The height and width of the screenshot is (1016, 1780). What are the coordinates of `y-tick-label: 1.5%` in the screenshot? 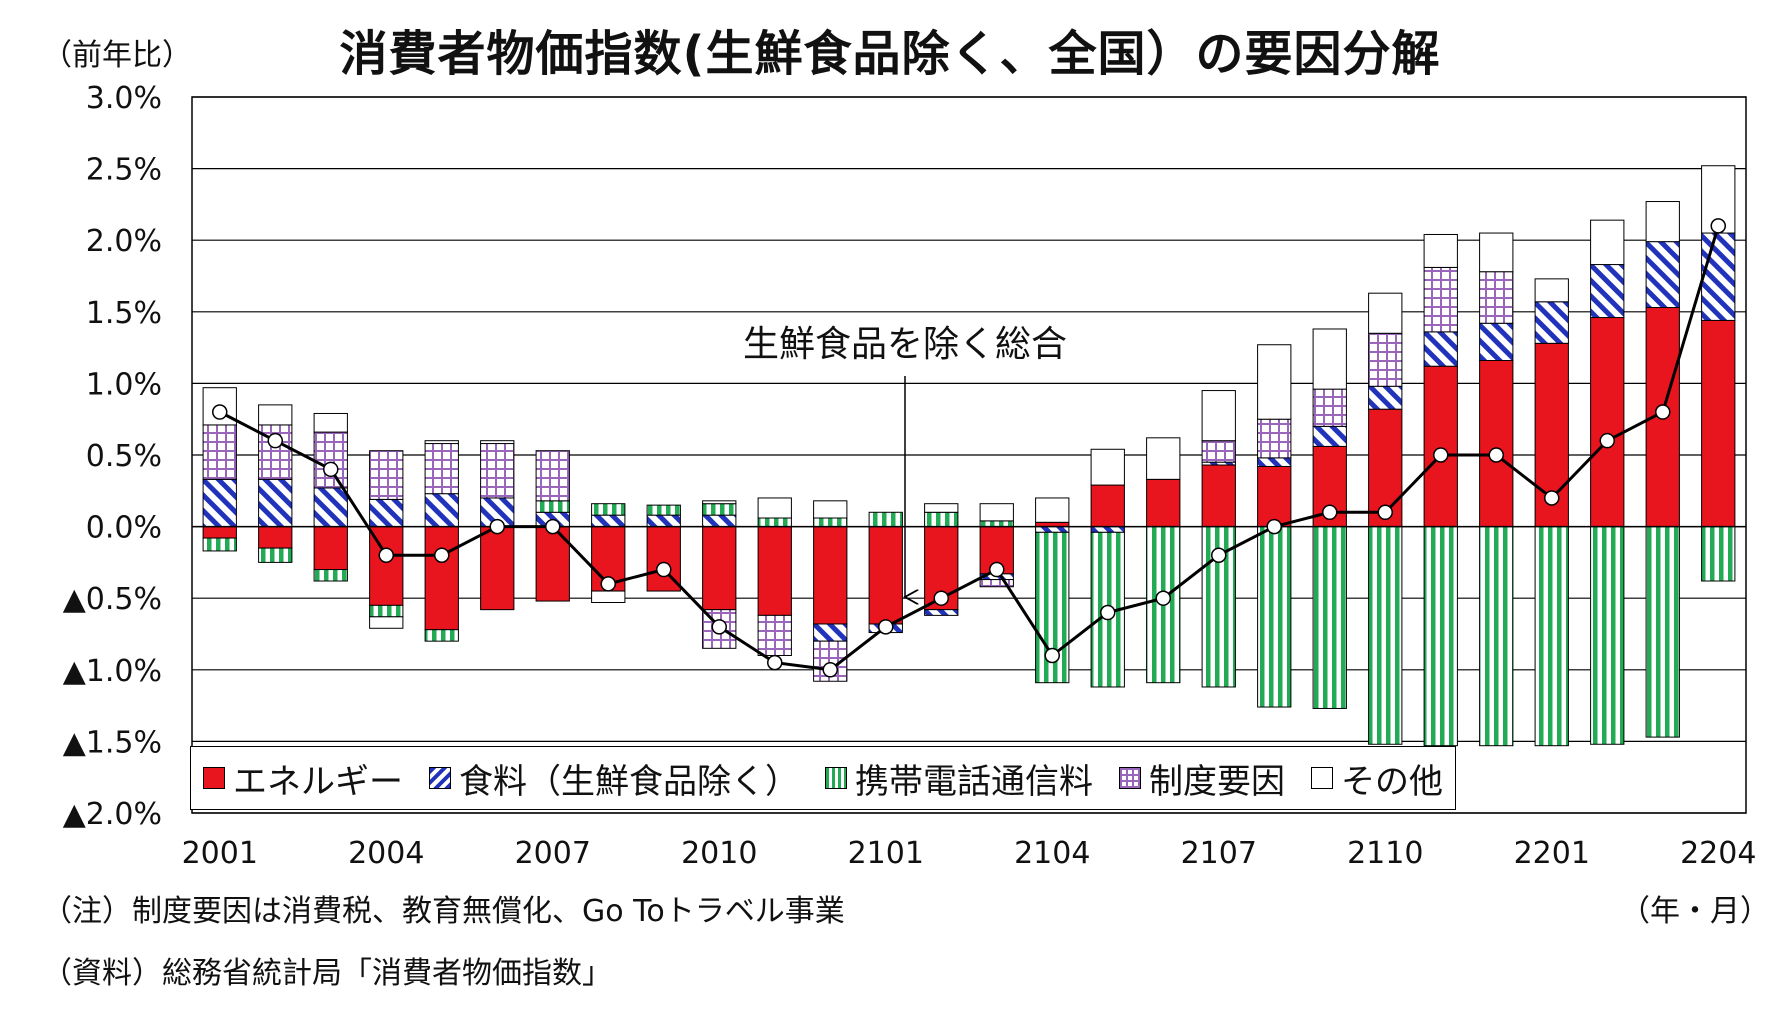 It's located at (124, 313).